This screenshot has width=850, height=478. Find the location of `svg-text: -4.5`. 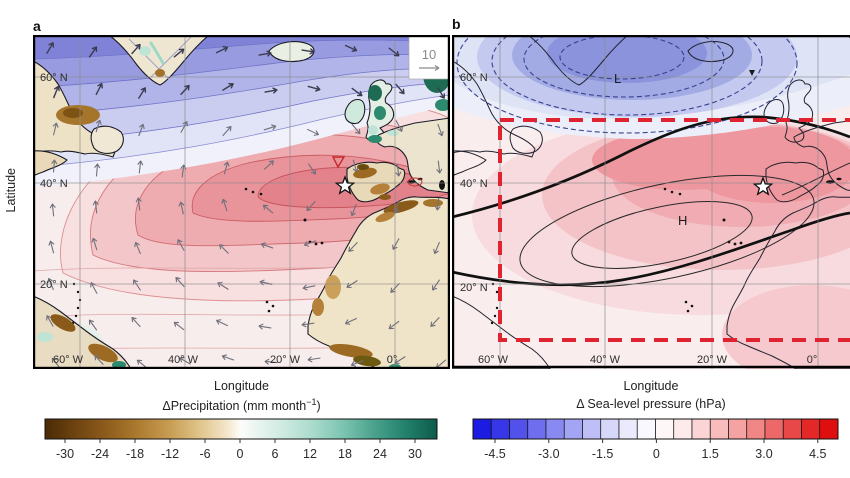

svg-text: -4.5 is located at coordinates (495, 454).